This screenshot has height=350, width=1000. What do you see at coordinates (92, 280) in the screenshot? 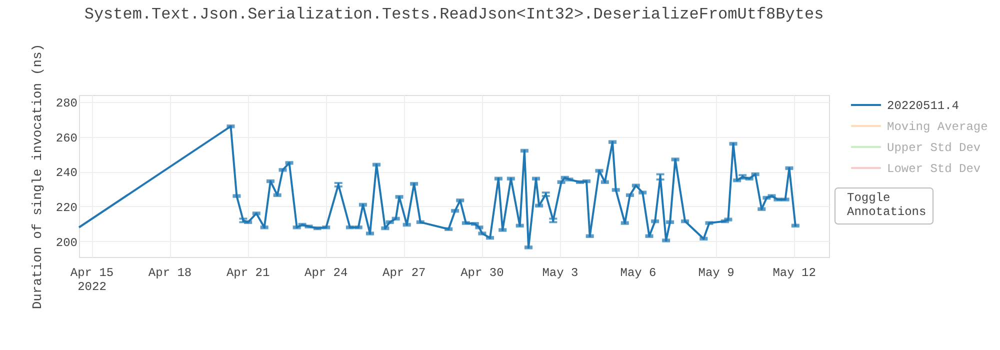
I see `x-tick-label: Apr 15 2022` at bounding box center [92, 280].